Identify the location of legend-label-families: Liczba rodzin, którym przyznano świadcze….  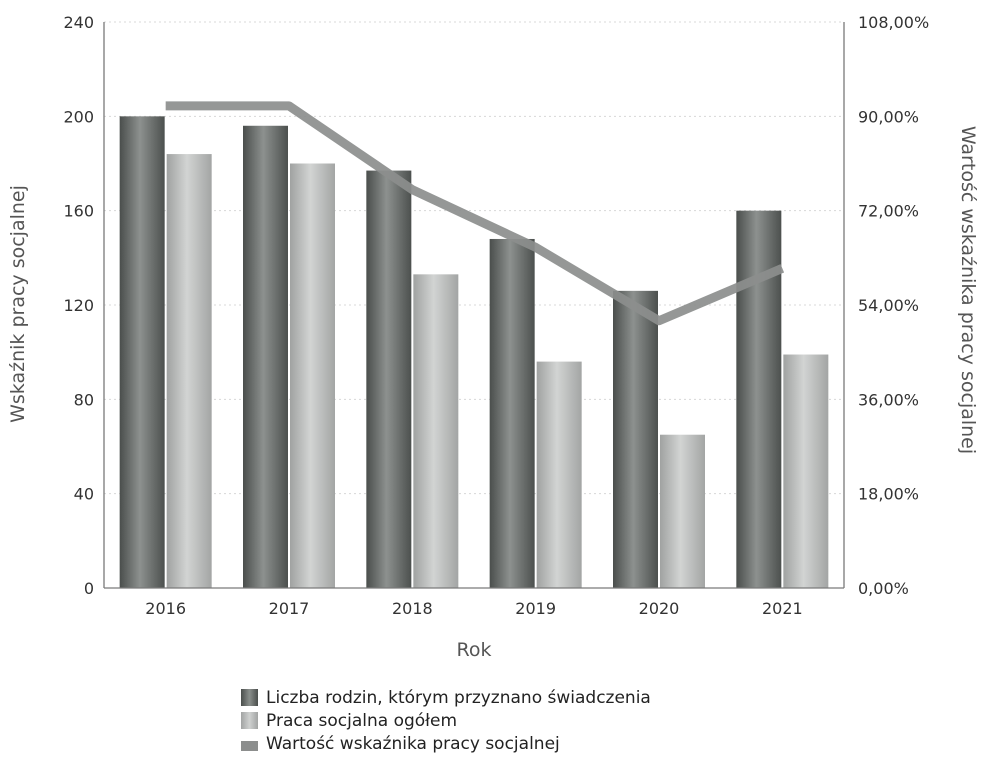
(458, 697).